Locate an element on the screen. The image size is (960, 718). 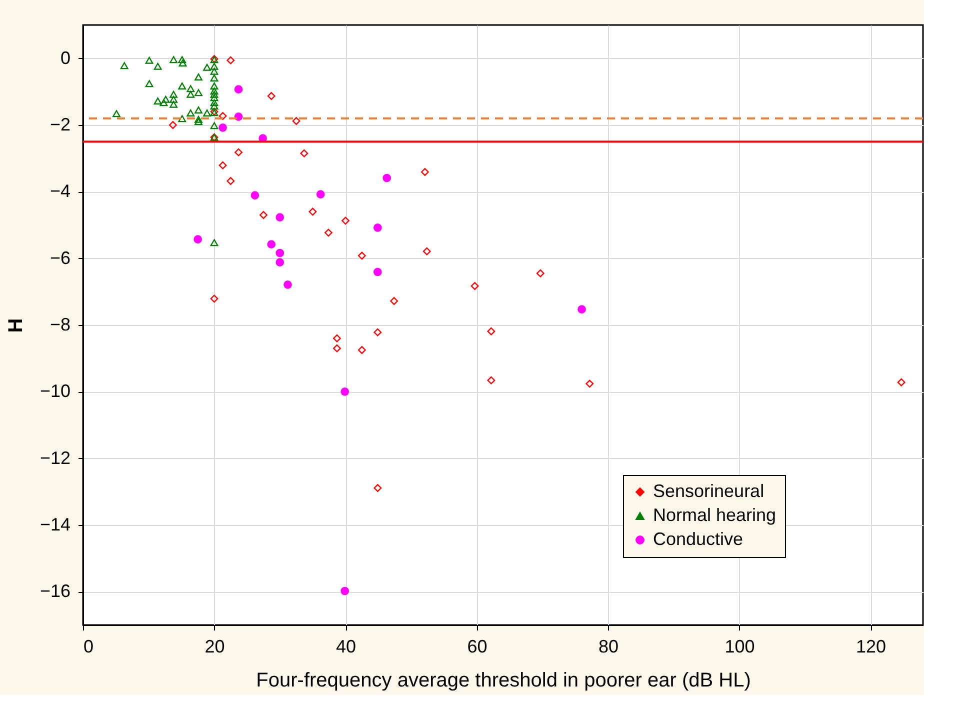
x-tick-label: 0 is located at coordinates (89, 646).